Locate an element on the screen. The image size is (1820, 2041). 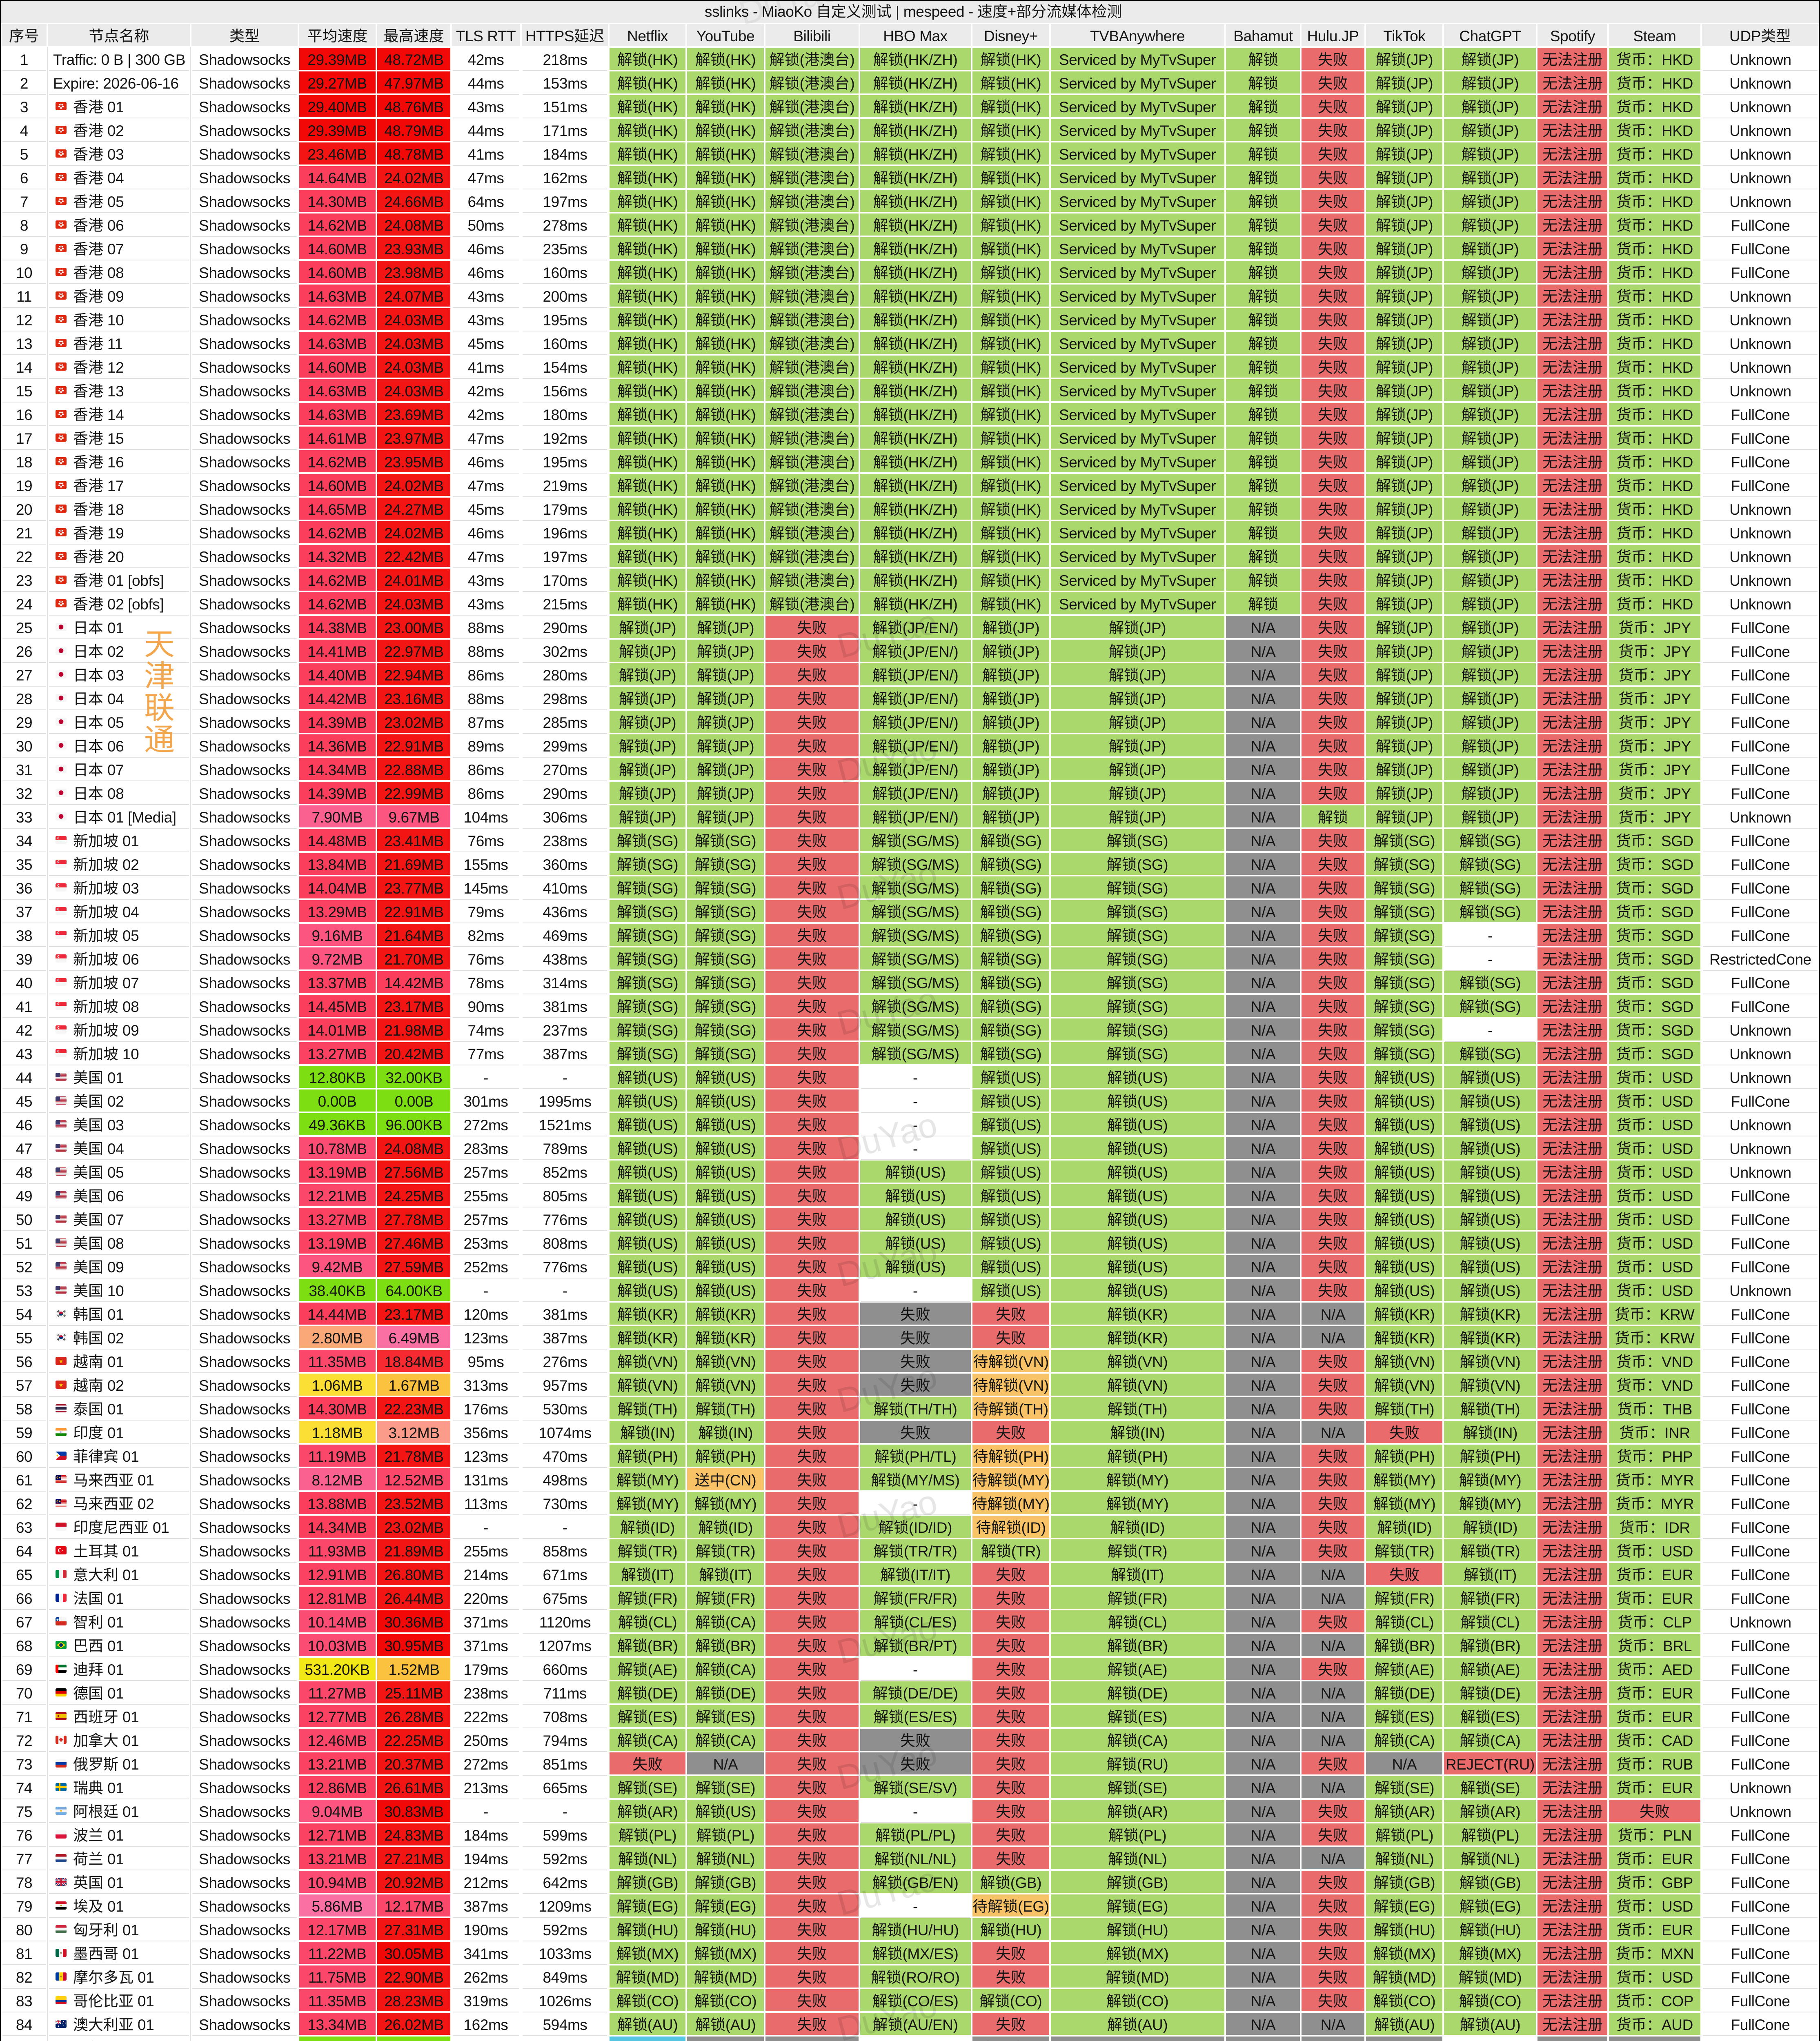
svg-text: 78 is located at coordinates (24, 1883).